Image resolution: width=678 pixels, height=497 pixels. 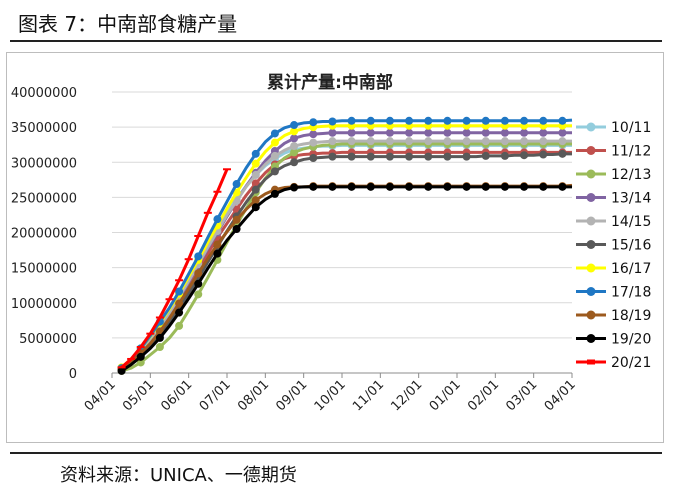 I want to click on x-tick-label: 04/01, so click(x=560, y=395).